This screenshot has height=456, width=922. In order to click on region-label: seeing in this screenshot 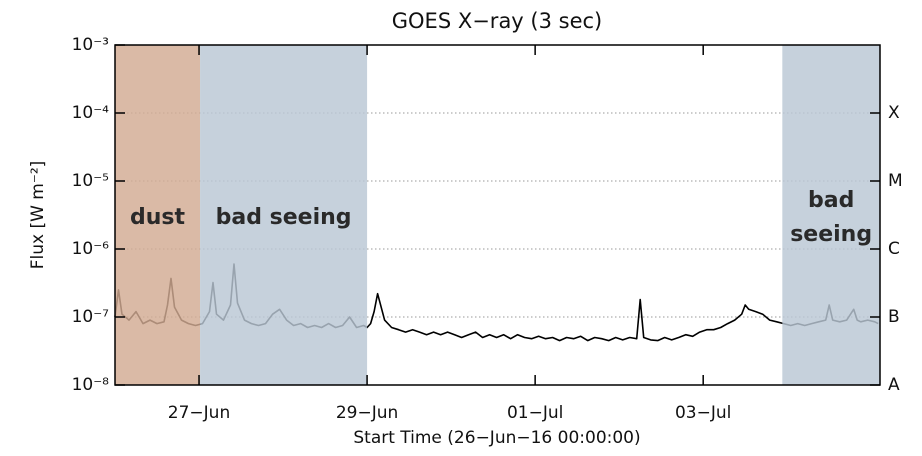, I will do `click(831, 234)`.